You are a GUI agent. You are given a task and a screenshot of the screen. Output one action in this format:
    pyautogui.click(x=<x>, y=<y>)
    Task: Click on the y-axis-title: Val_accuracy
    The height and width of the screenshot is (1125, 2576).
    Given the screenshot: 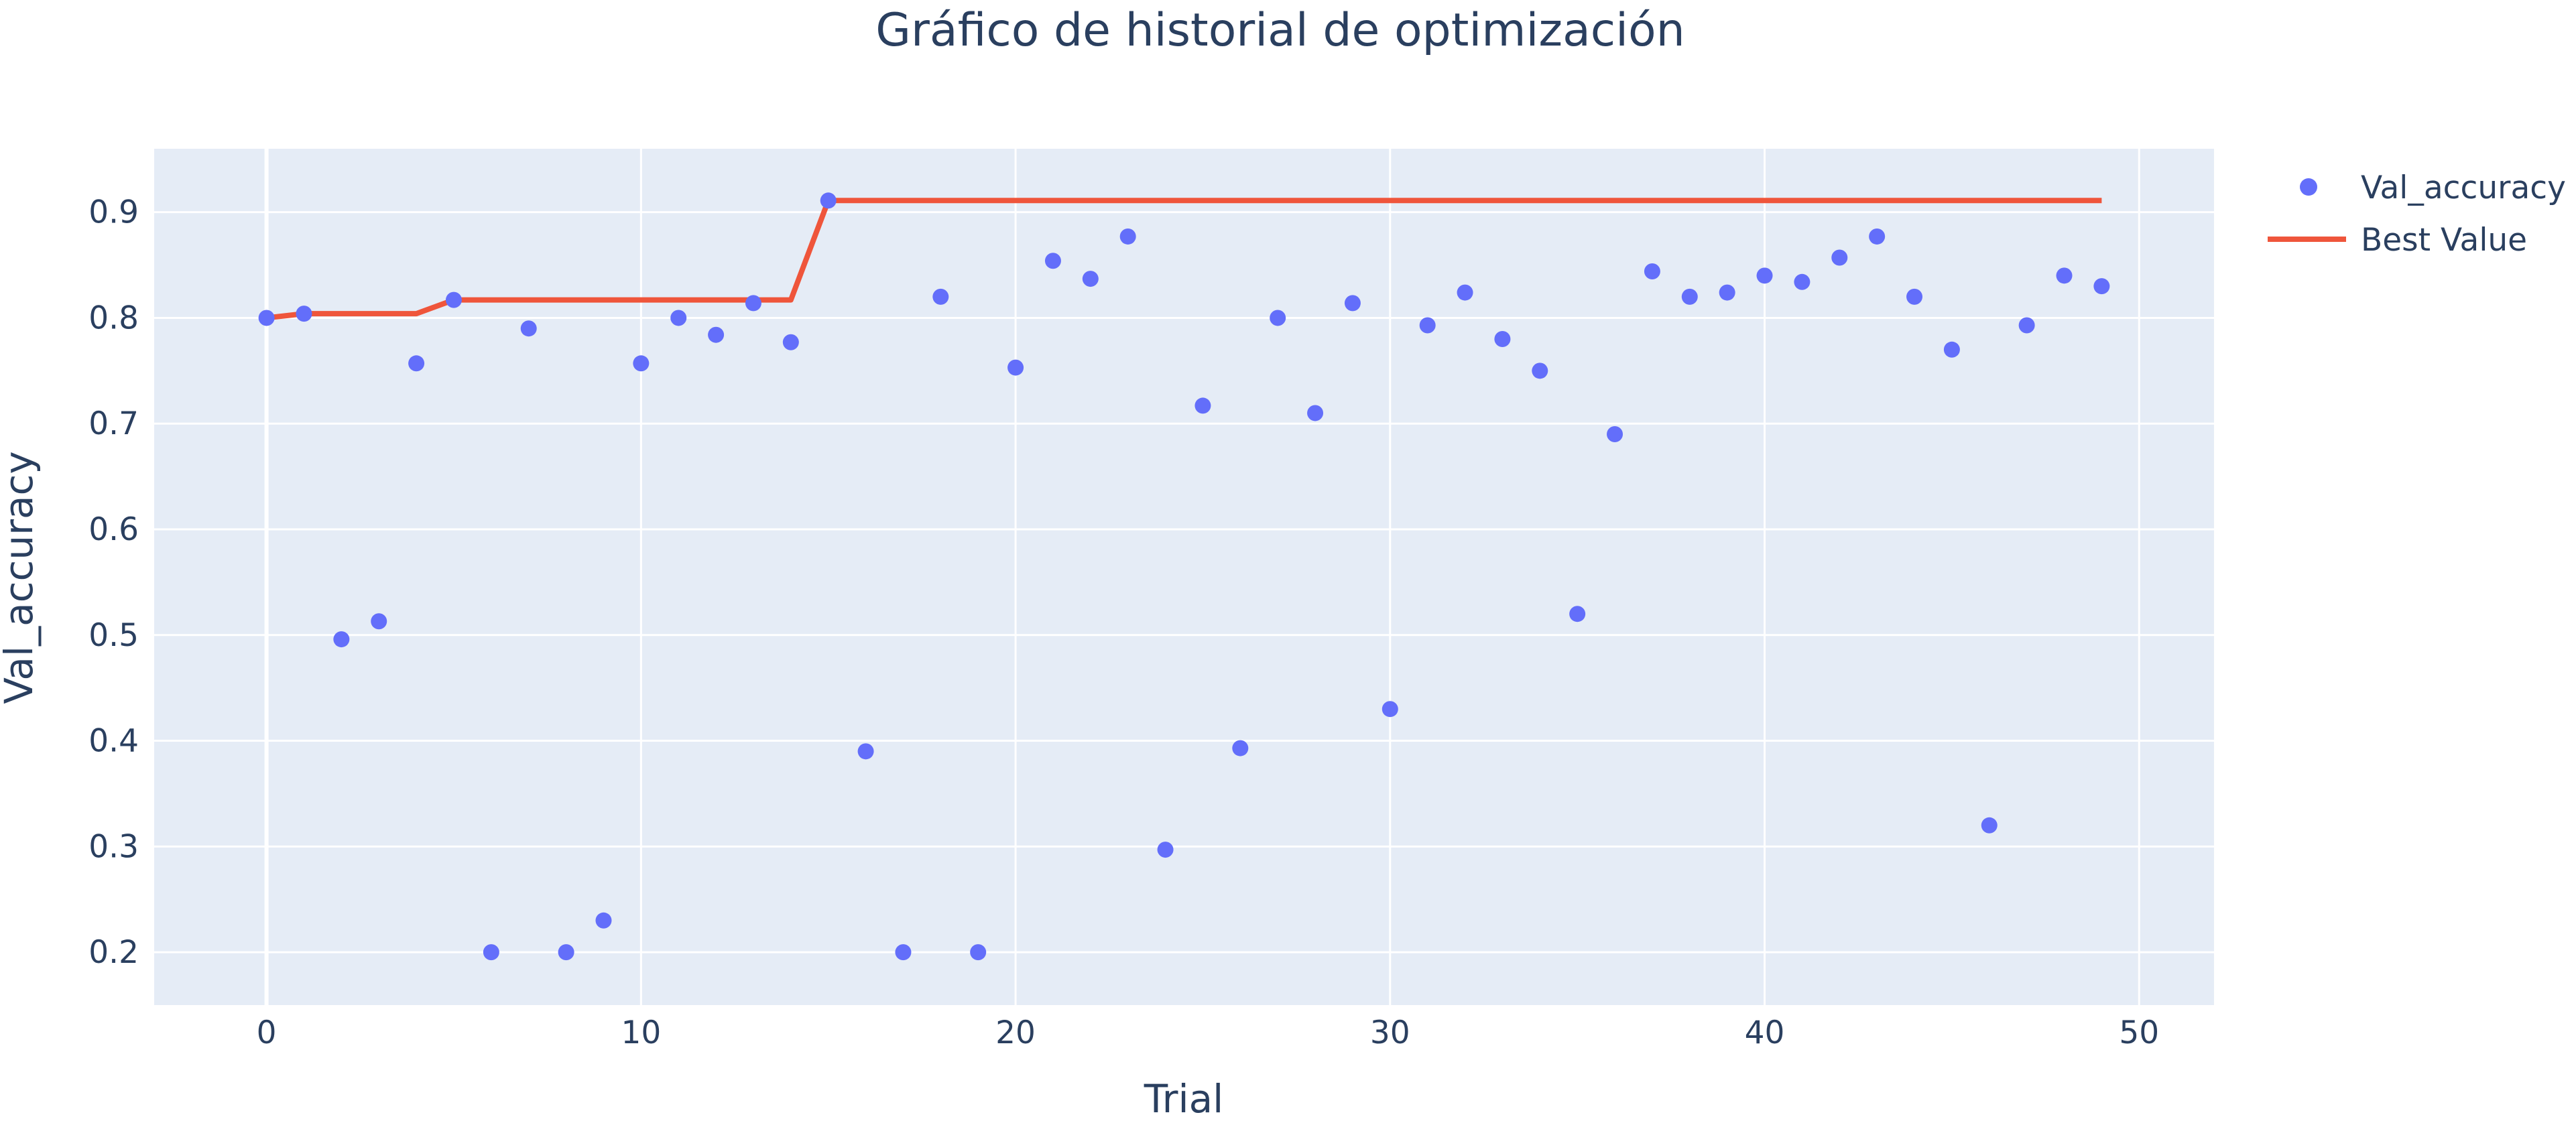 What is the action you would take?
    pyautogui.click(x=21, y=577)
    